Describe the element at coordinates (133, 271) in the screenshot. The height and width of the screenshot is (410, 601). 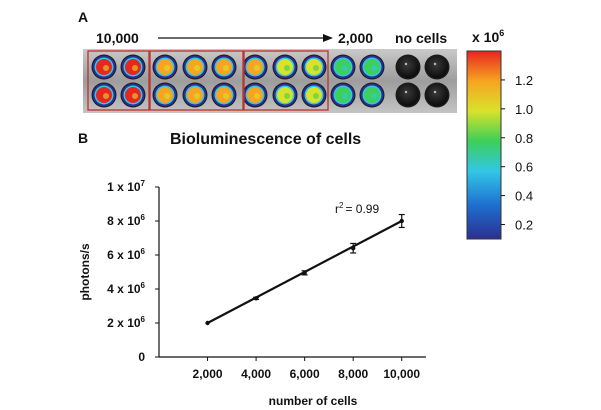
I see `y-ticks: 0 2 x 106 4 x 106 6 x 106 8 x 106 1 x 107` at that location.